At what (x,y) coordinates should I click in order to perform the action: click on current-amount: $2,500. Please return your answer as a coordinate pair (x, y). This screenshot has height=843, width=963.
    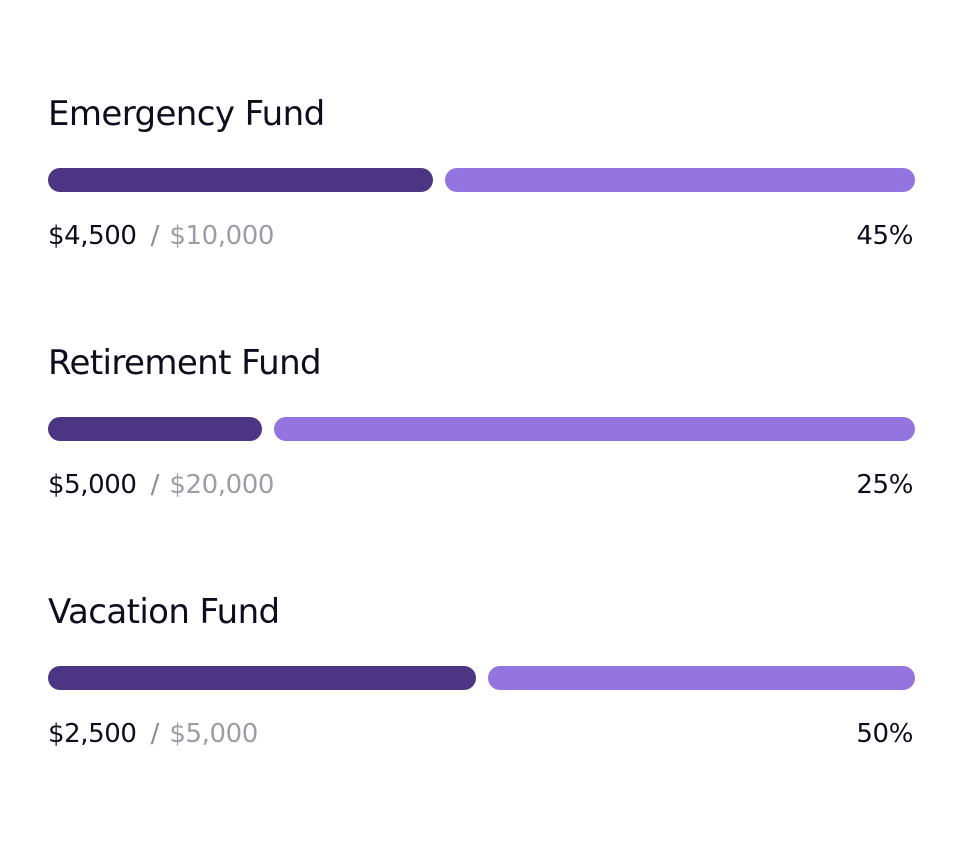
    Looking at the image, I should click on (92, 734).